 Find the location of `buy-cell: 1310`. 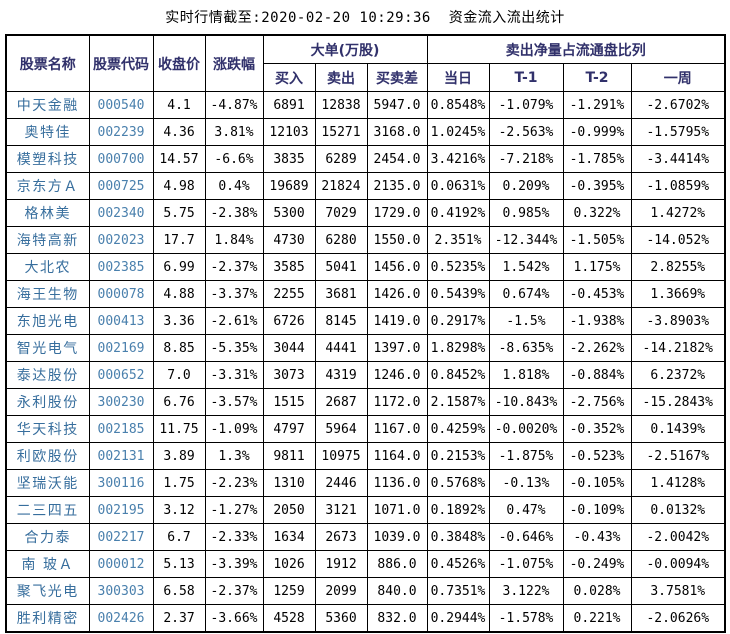

buy-cell: 1310 is located at coordinates (289, 483).